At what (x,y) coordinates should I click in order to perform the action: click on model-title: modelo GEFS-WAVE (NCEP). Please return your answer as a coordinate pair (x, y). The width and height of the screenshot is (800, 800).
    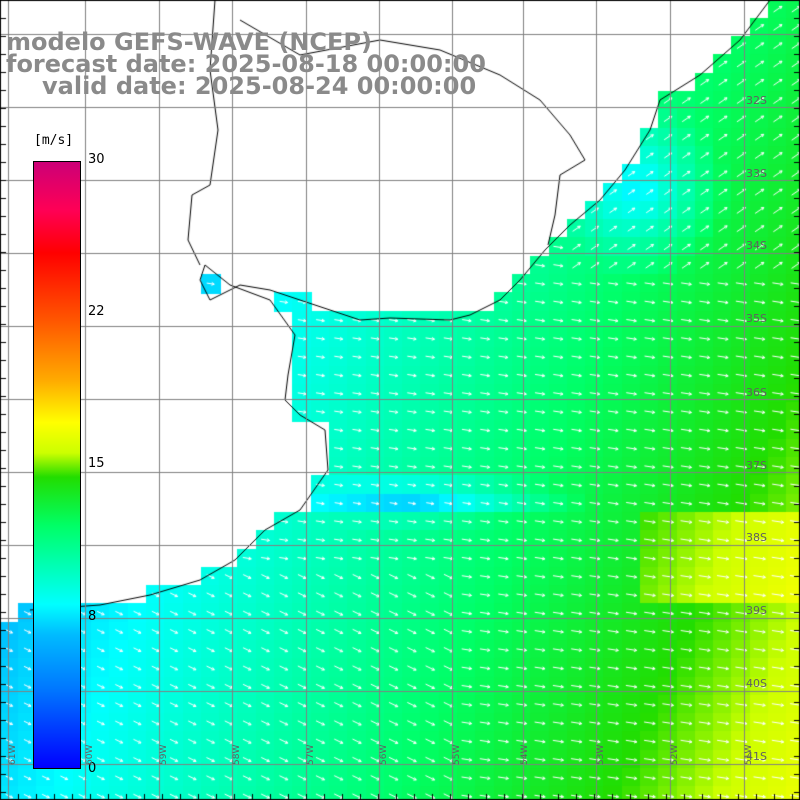
    Looking at the image, I should click on (189, 42).